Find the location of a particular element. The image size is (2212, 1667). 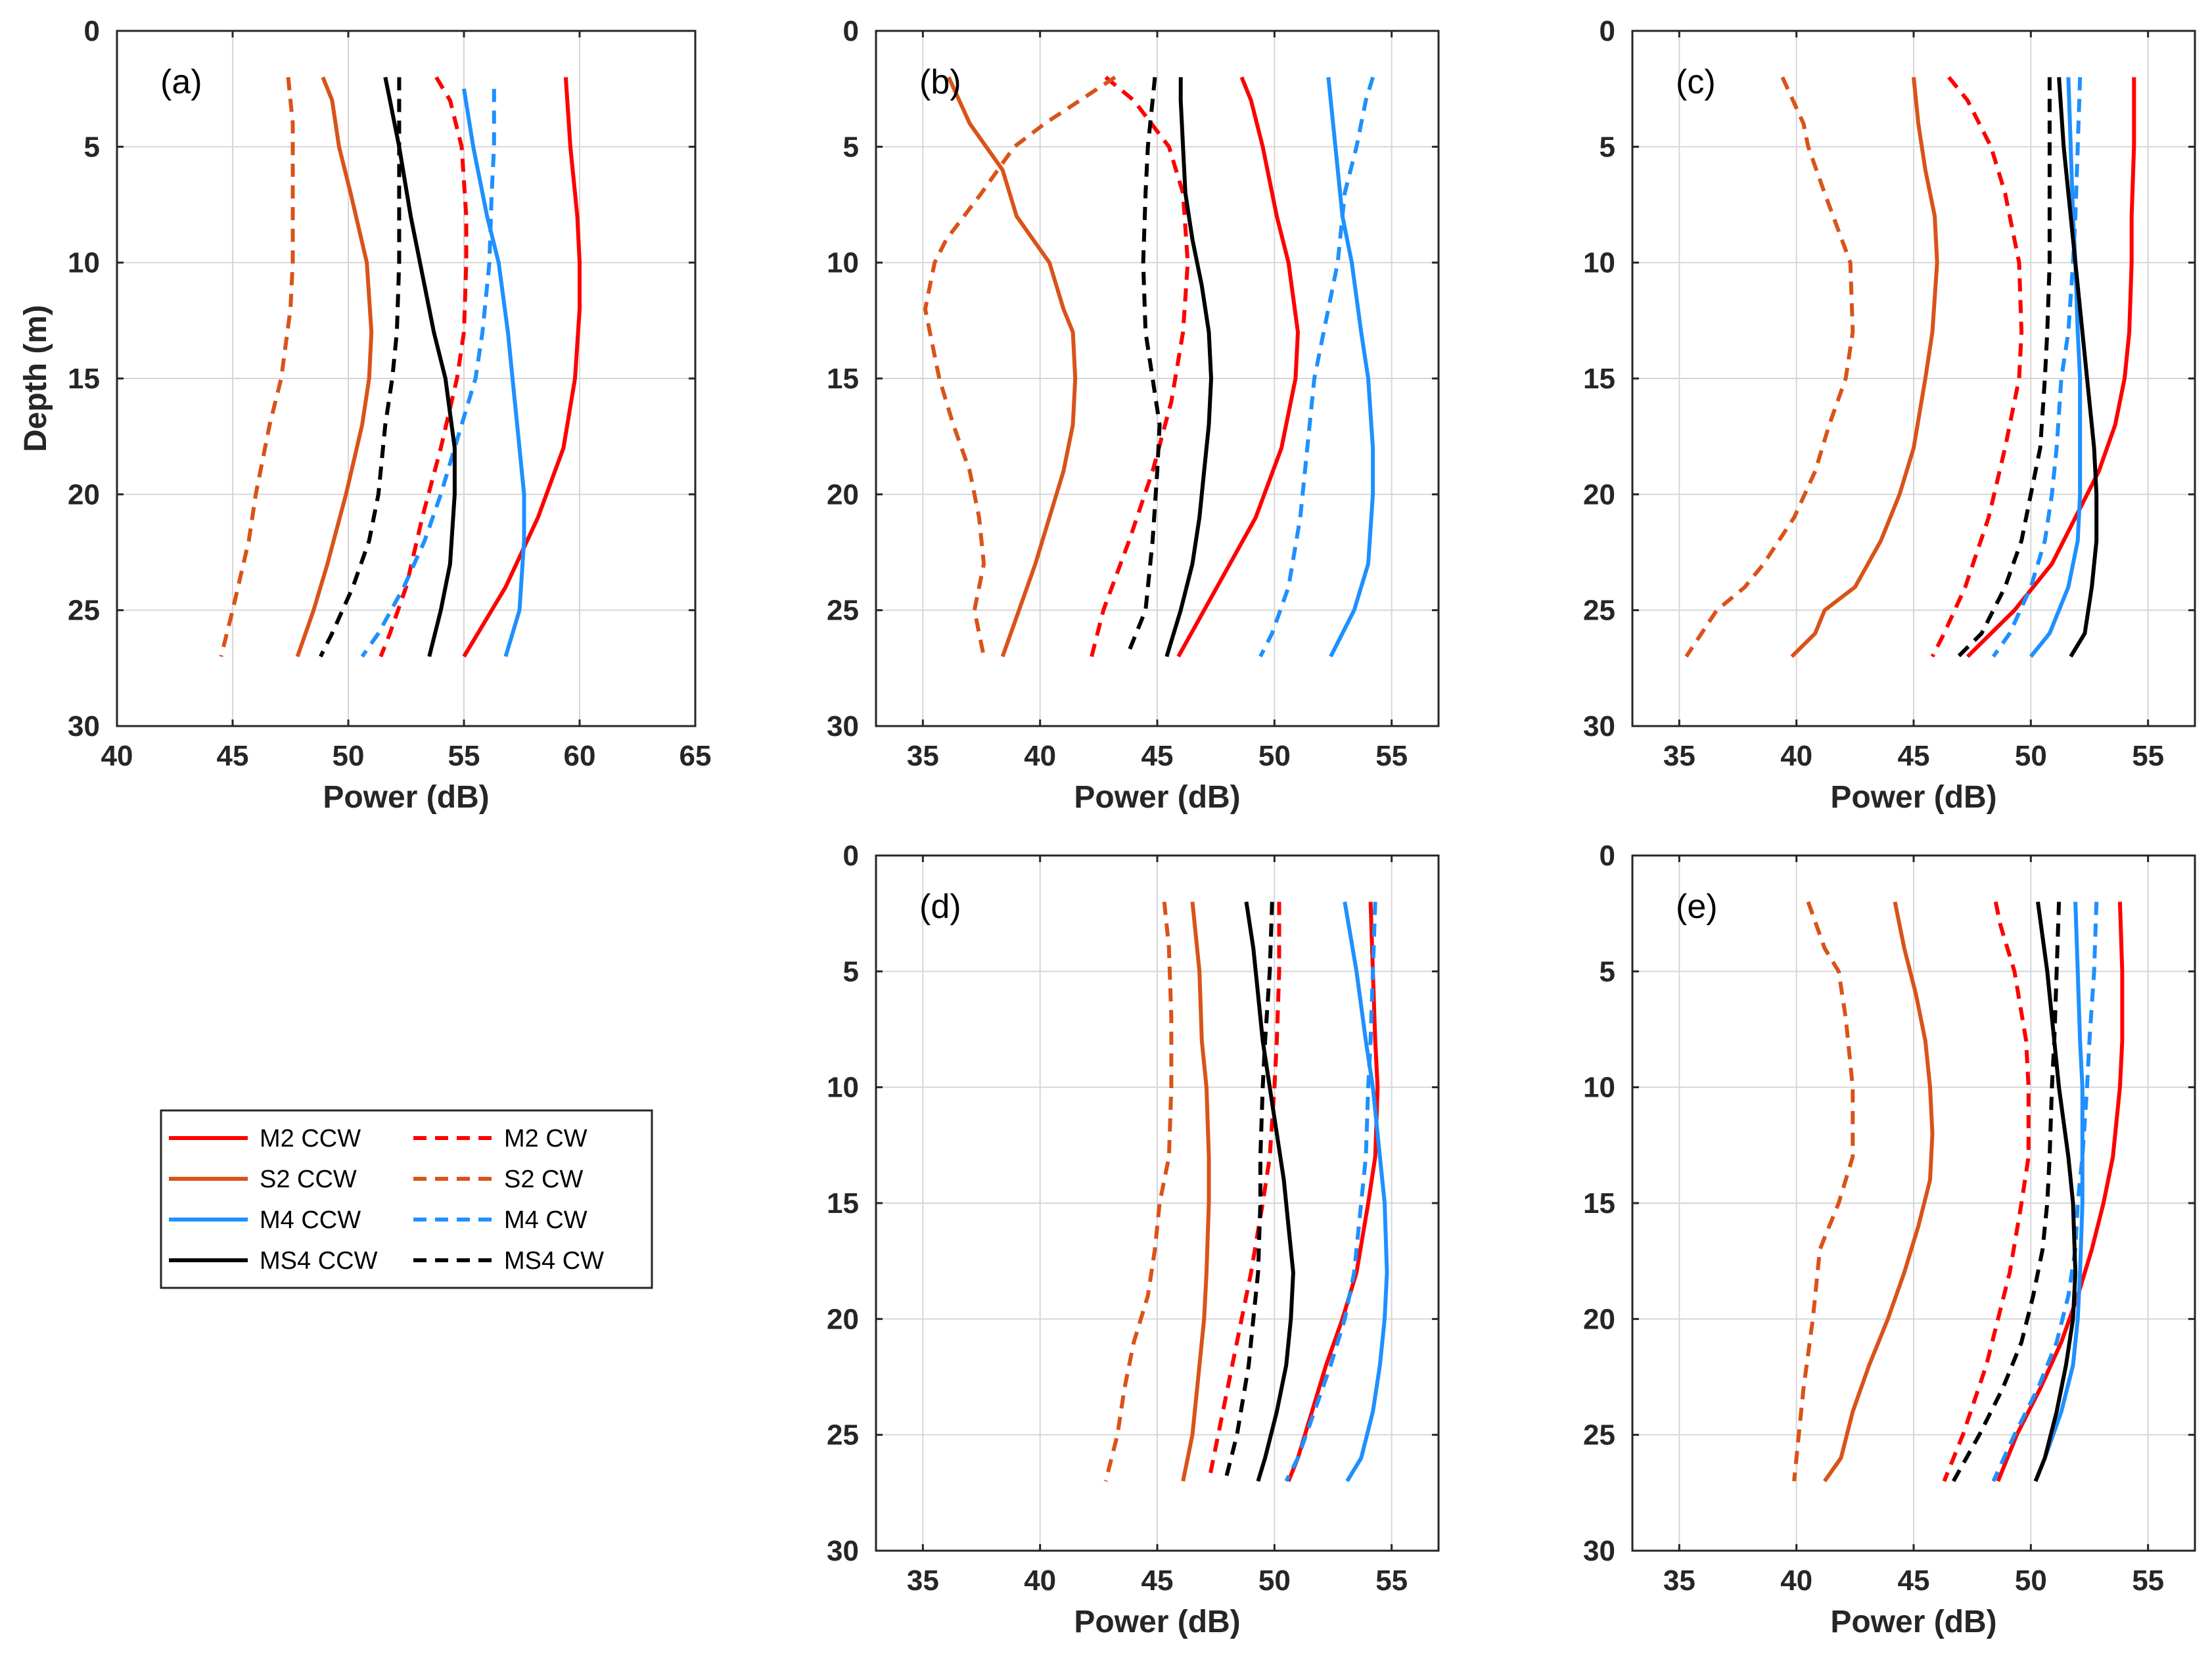

legend-entry-m4-cw: M4 CW is located at coordinates (500, 1220).